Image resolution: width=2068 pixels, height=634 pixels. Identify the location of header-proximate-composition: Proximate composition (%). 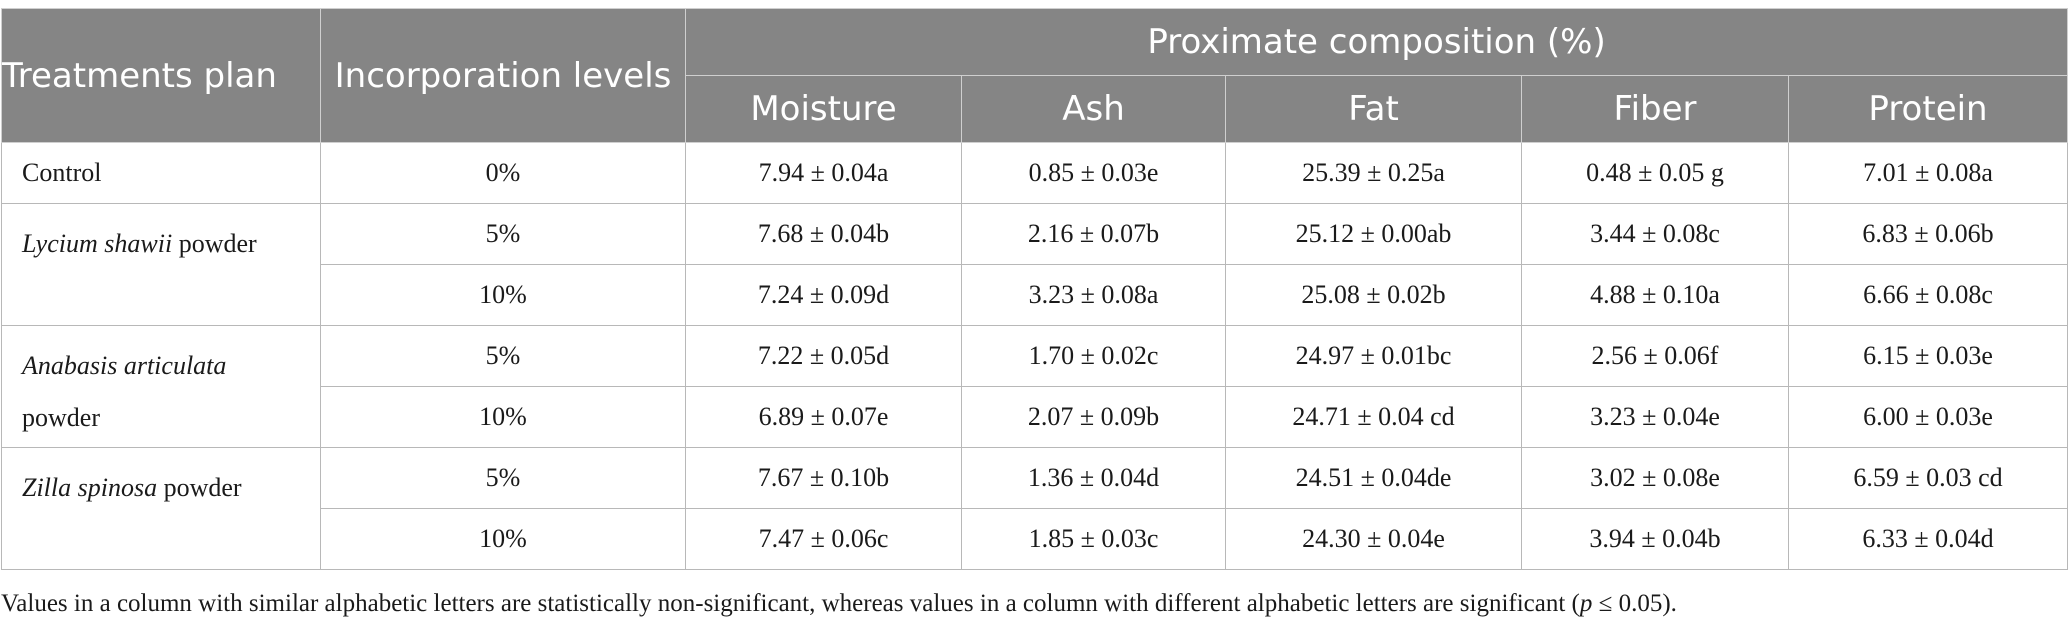
(1376, 42).